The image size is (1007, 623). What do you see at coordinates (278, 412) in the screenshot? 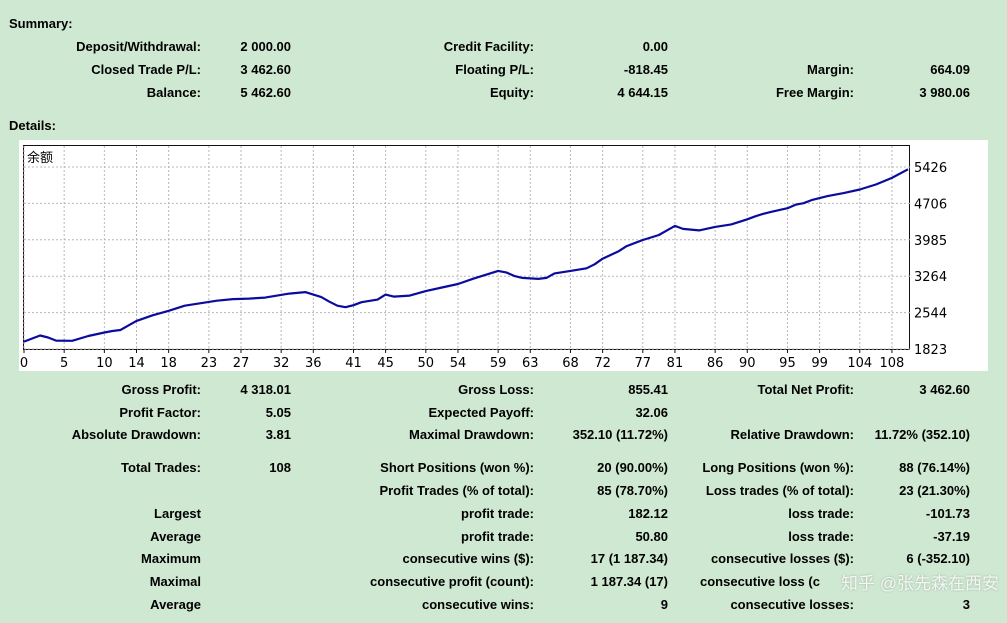
I see `profit-factor-value: 5.05` at bounding box center [278, 412].